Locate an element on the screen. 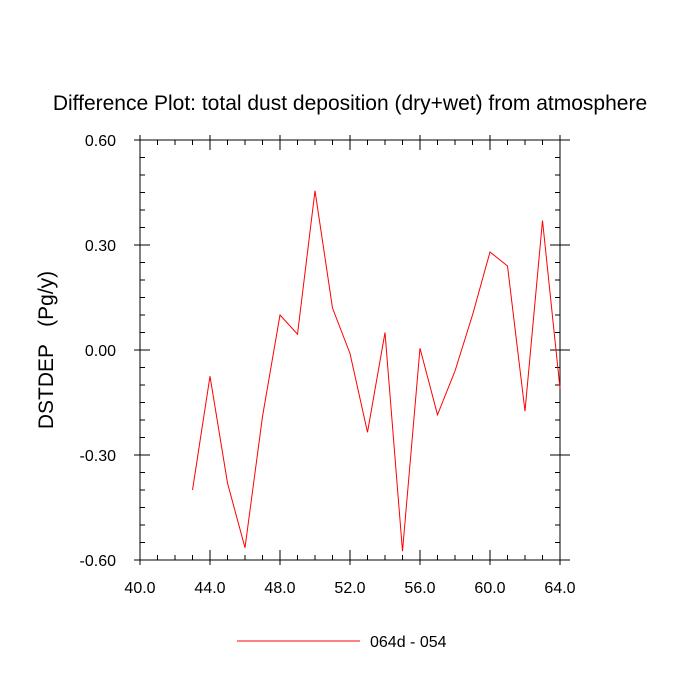 This screenshot has height=700, width=700. legend: 064d - 054 is located at coordinates (342, 642).